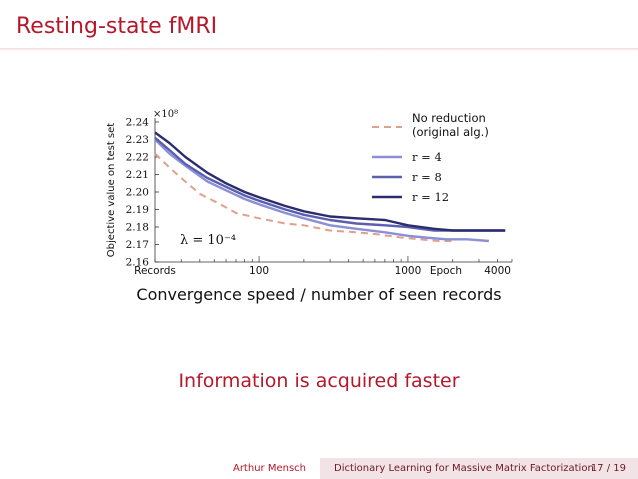  Describe the element at coordinates (138, 263) in the screenshot. I see `y-tick-label: 2.16` at that location.